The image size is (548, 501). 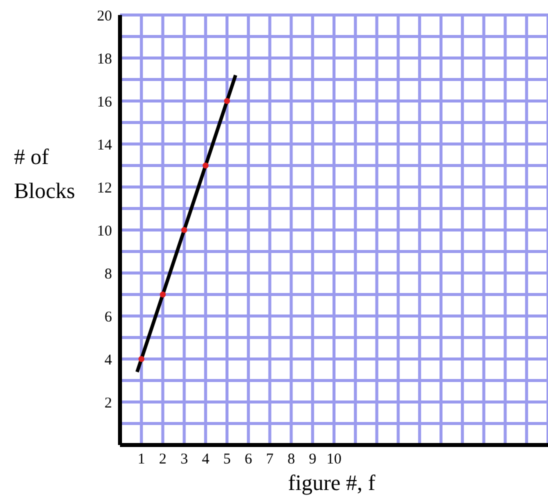 I want to click on x-axis-title: figure #, f, so click(x=332, y=483).